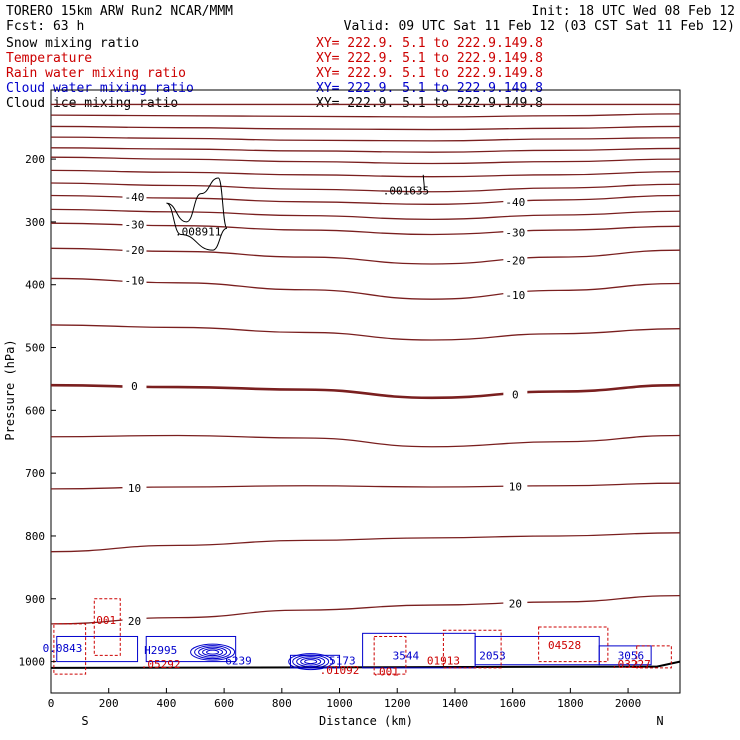  I want to click on max-marker-label: .001, so click(103, 620).